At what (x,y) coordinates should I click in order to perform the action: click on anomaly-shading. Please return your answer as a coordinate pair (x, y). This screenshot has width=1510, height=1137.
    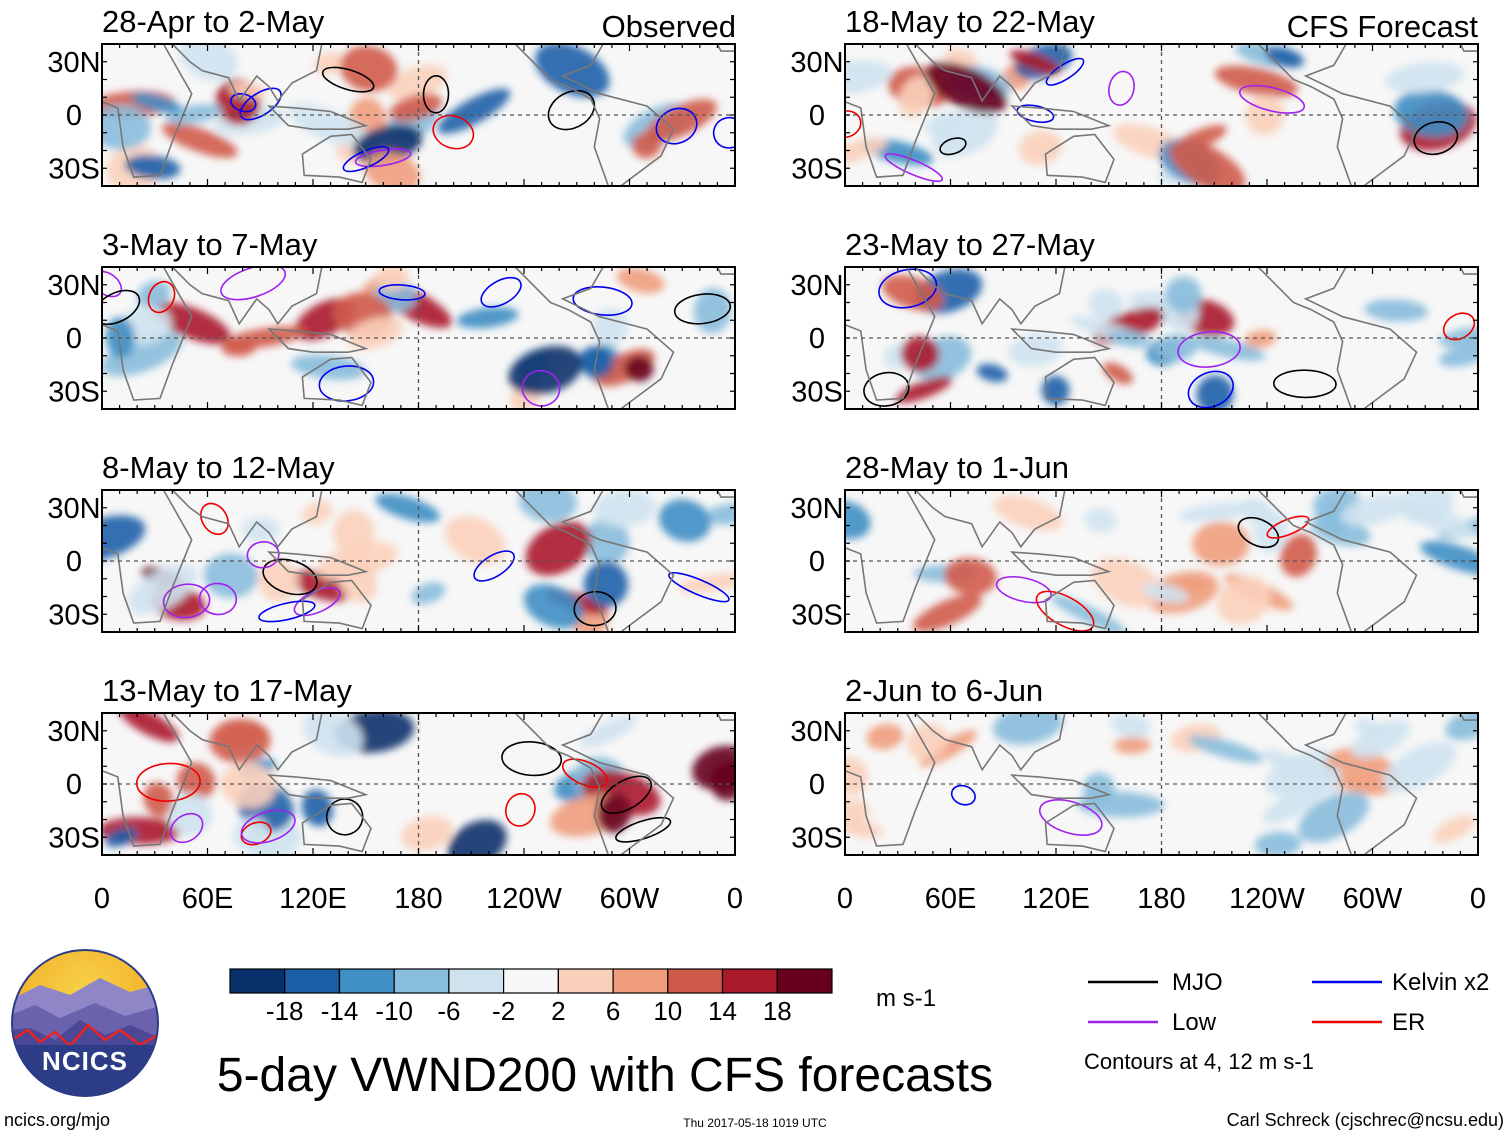
    Looking at the image, I should click on (1161, 784).